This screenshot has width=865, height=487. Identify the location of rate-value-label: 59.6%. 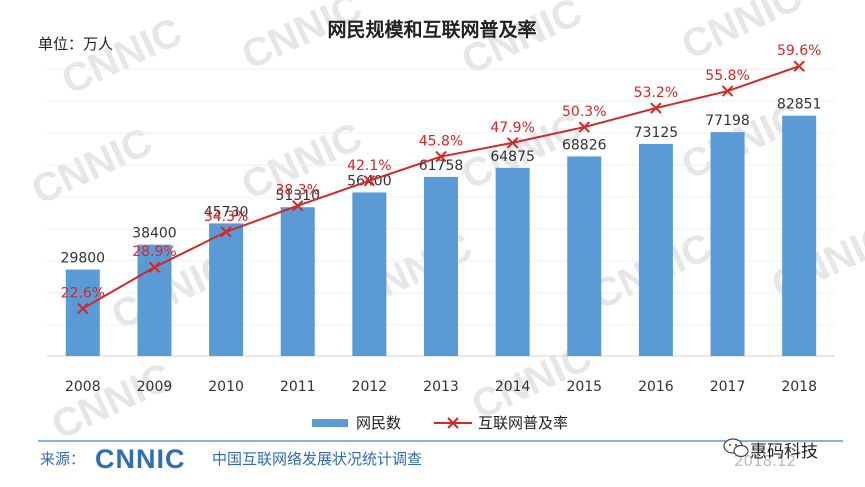
(799, 51).